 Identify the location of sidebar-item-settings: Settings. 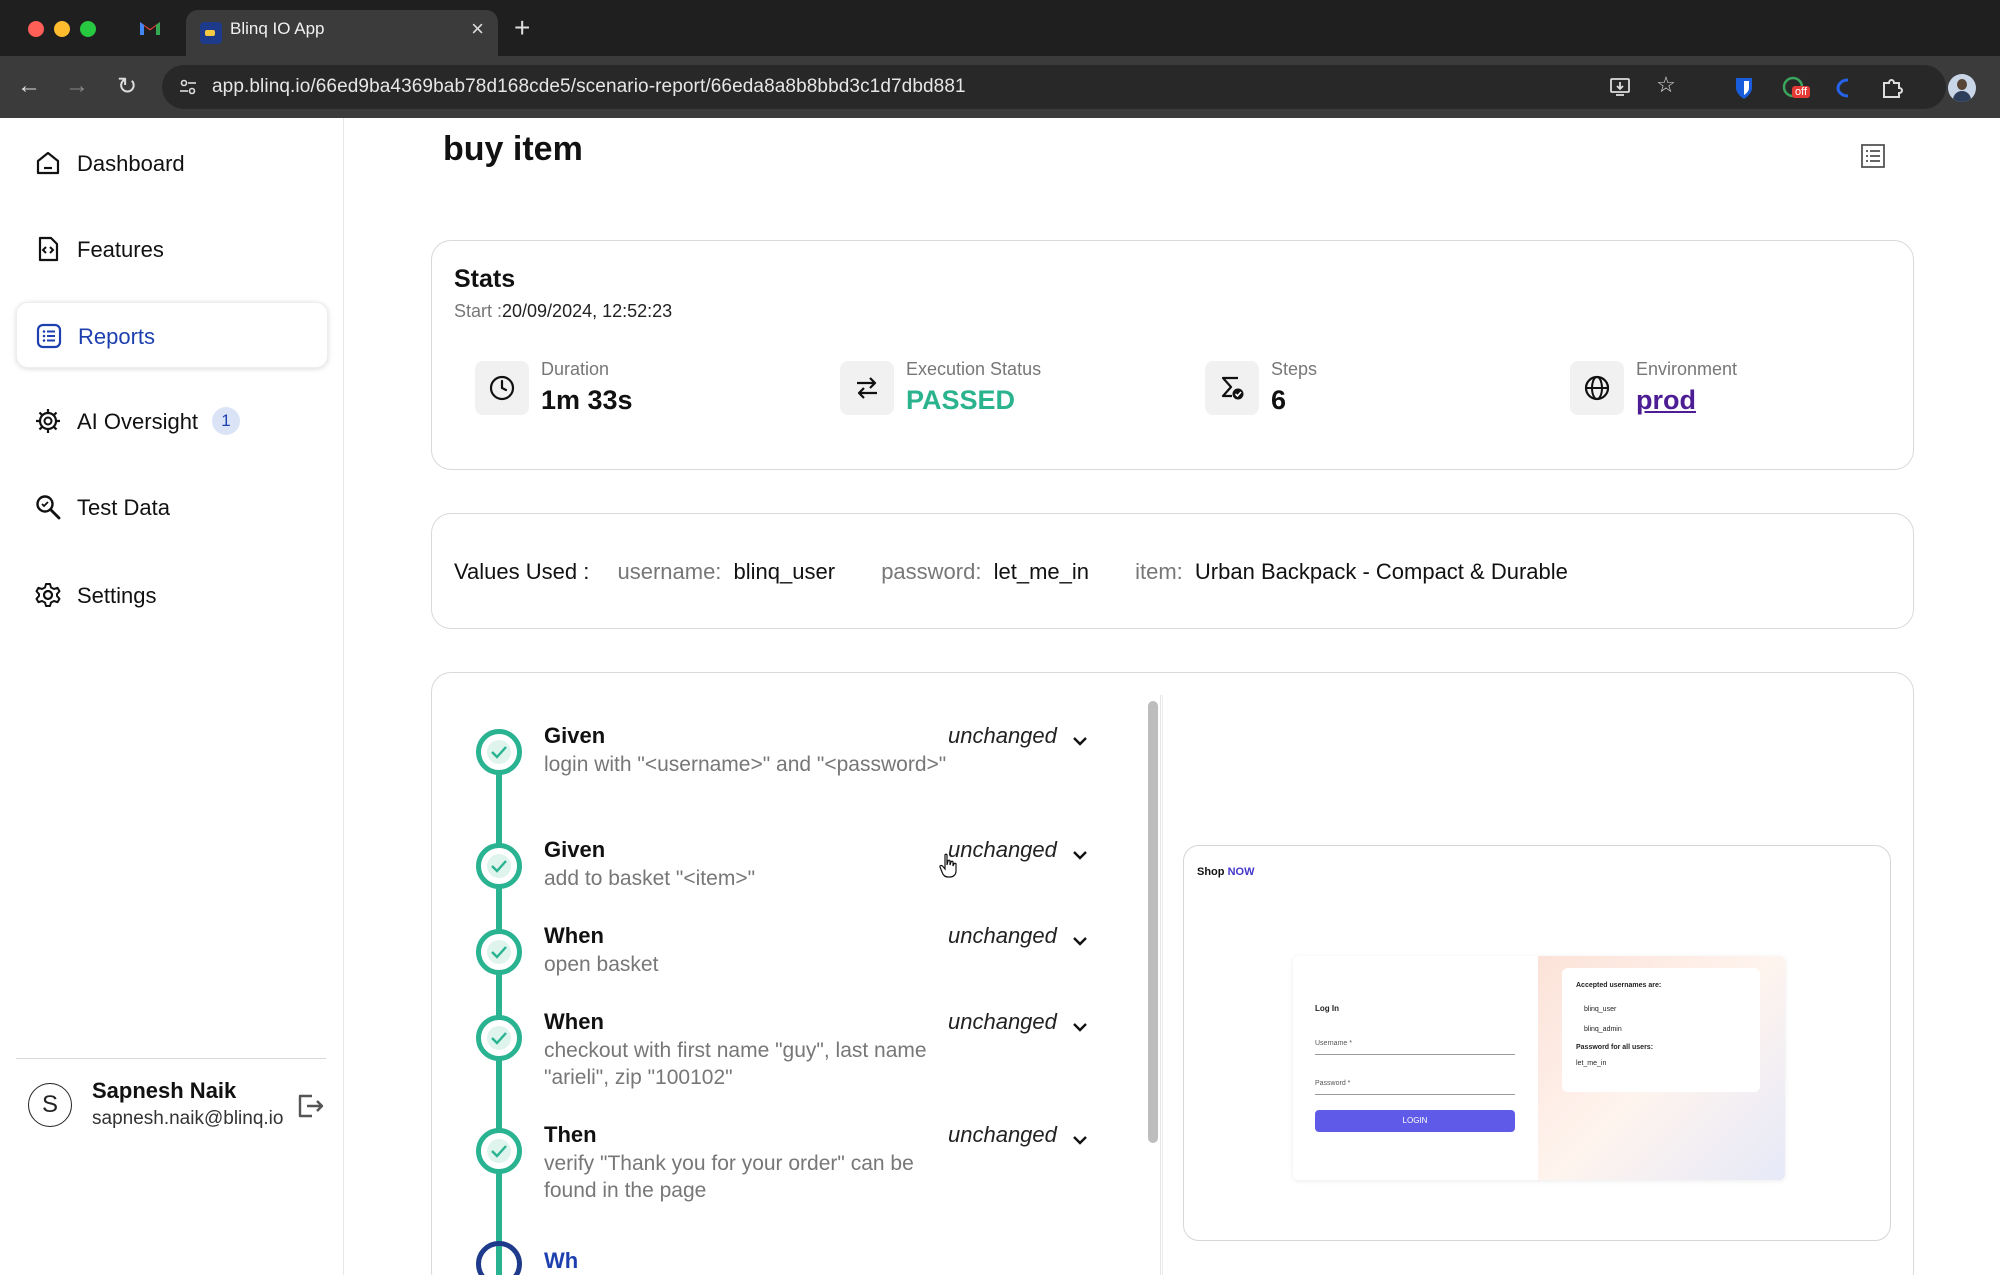
(172, 595).